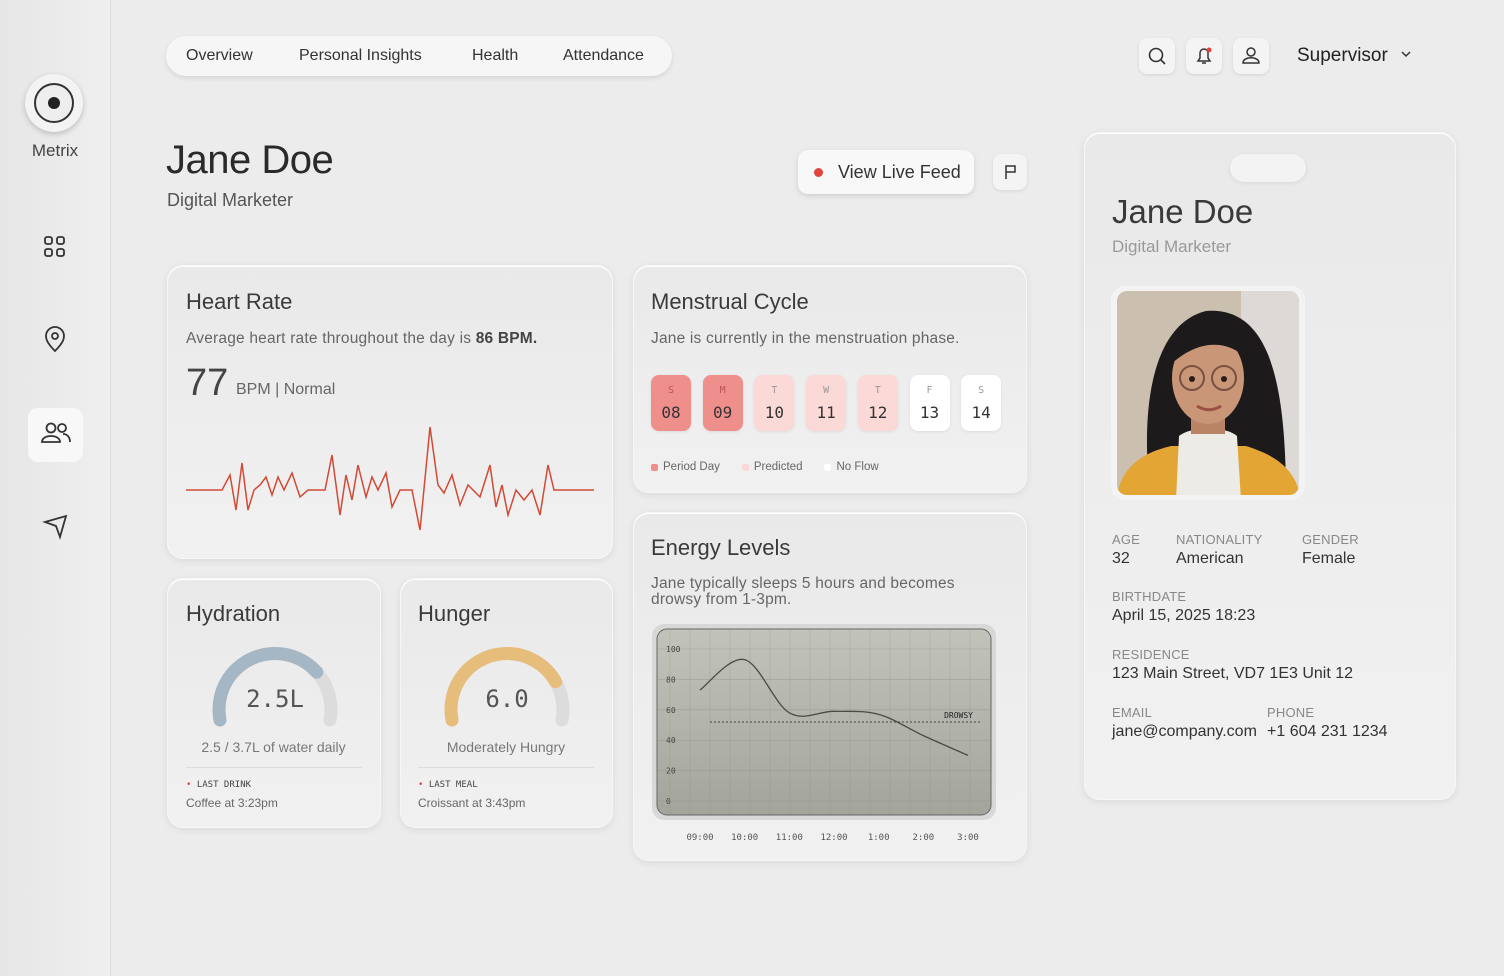 The width and height of the screenshot is (1504, 976). I want to click on hydration-gauge, so click(275, 686).